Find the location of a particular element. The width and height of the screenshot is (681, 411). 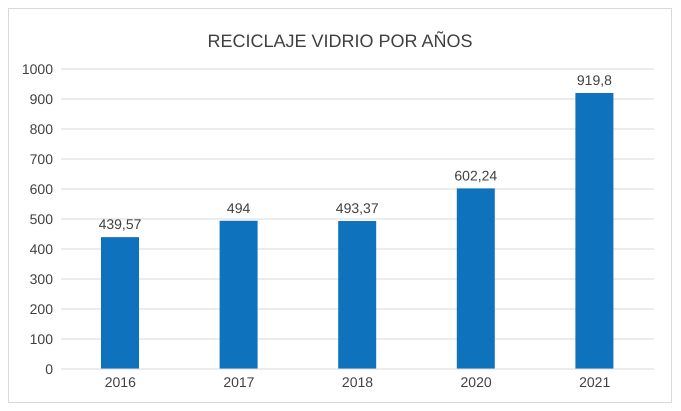

y-tick-label: 600 is located at coordinates (42, 188).